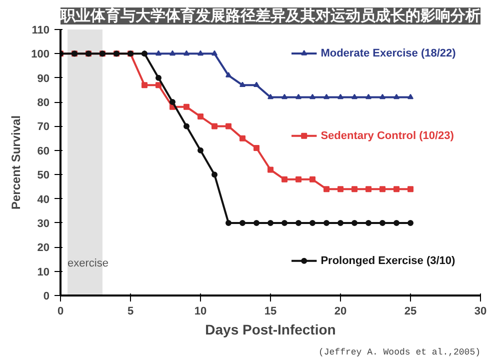 This screenshot has width=500, height=362. What do you see at coordinates (387, 136) in the screenshot?
I see `legend-label: Sedentary Control (10/23)` at bounding box center [387, 136].